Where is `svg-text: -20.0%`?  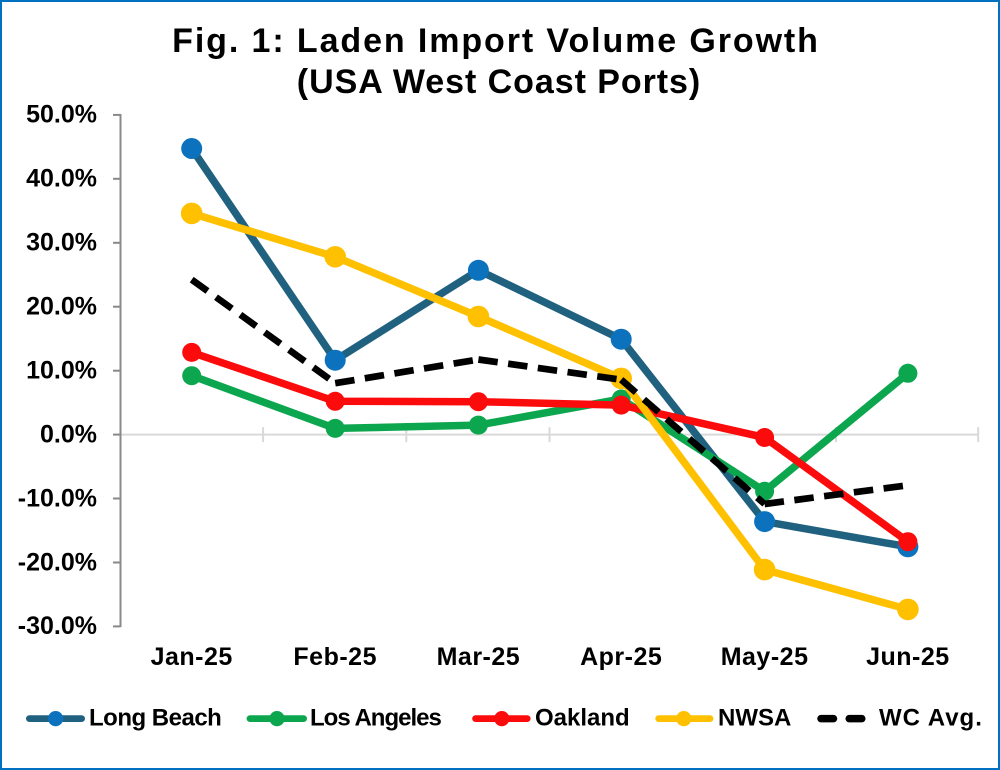 svg-text: -20.0% is located at coordinates (57, 562).